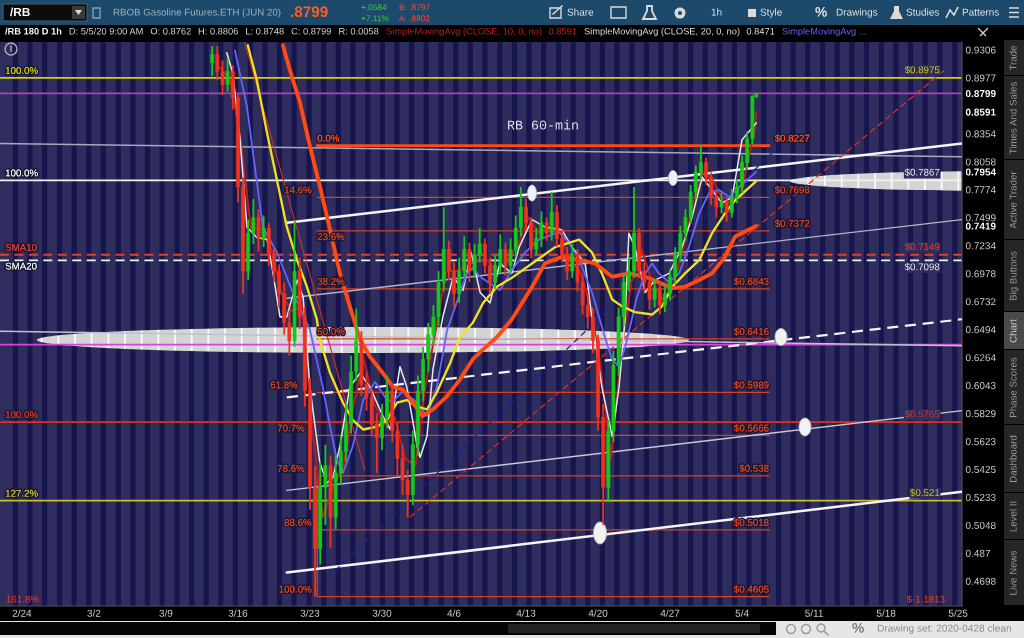  Describe the element at coordinates (414, 18) in the screenshot. I see `text: A: .8802` at that location.